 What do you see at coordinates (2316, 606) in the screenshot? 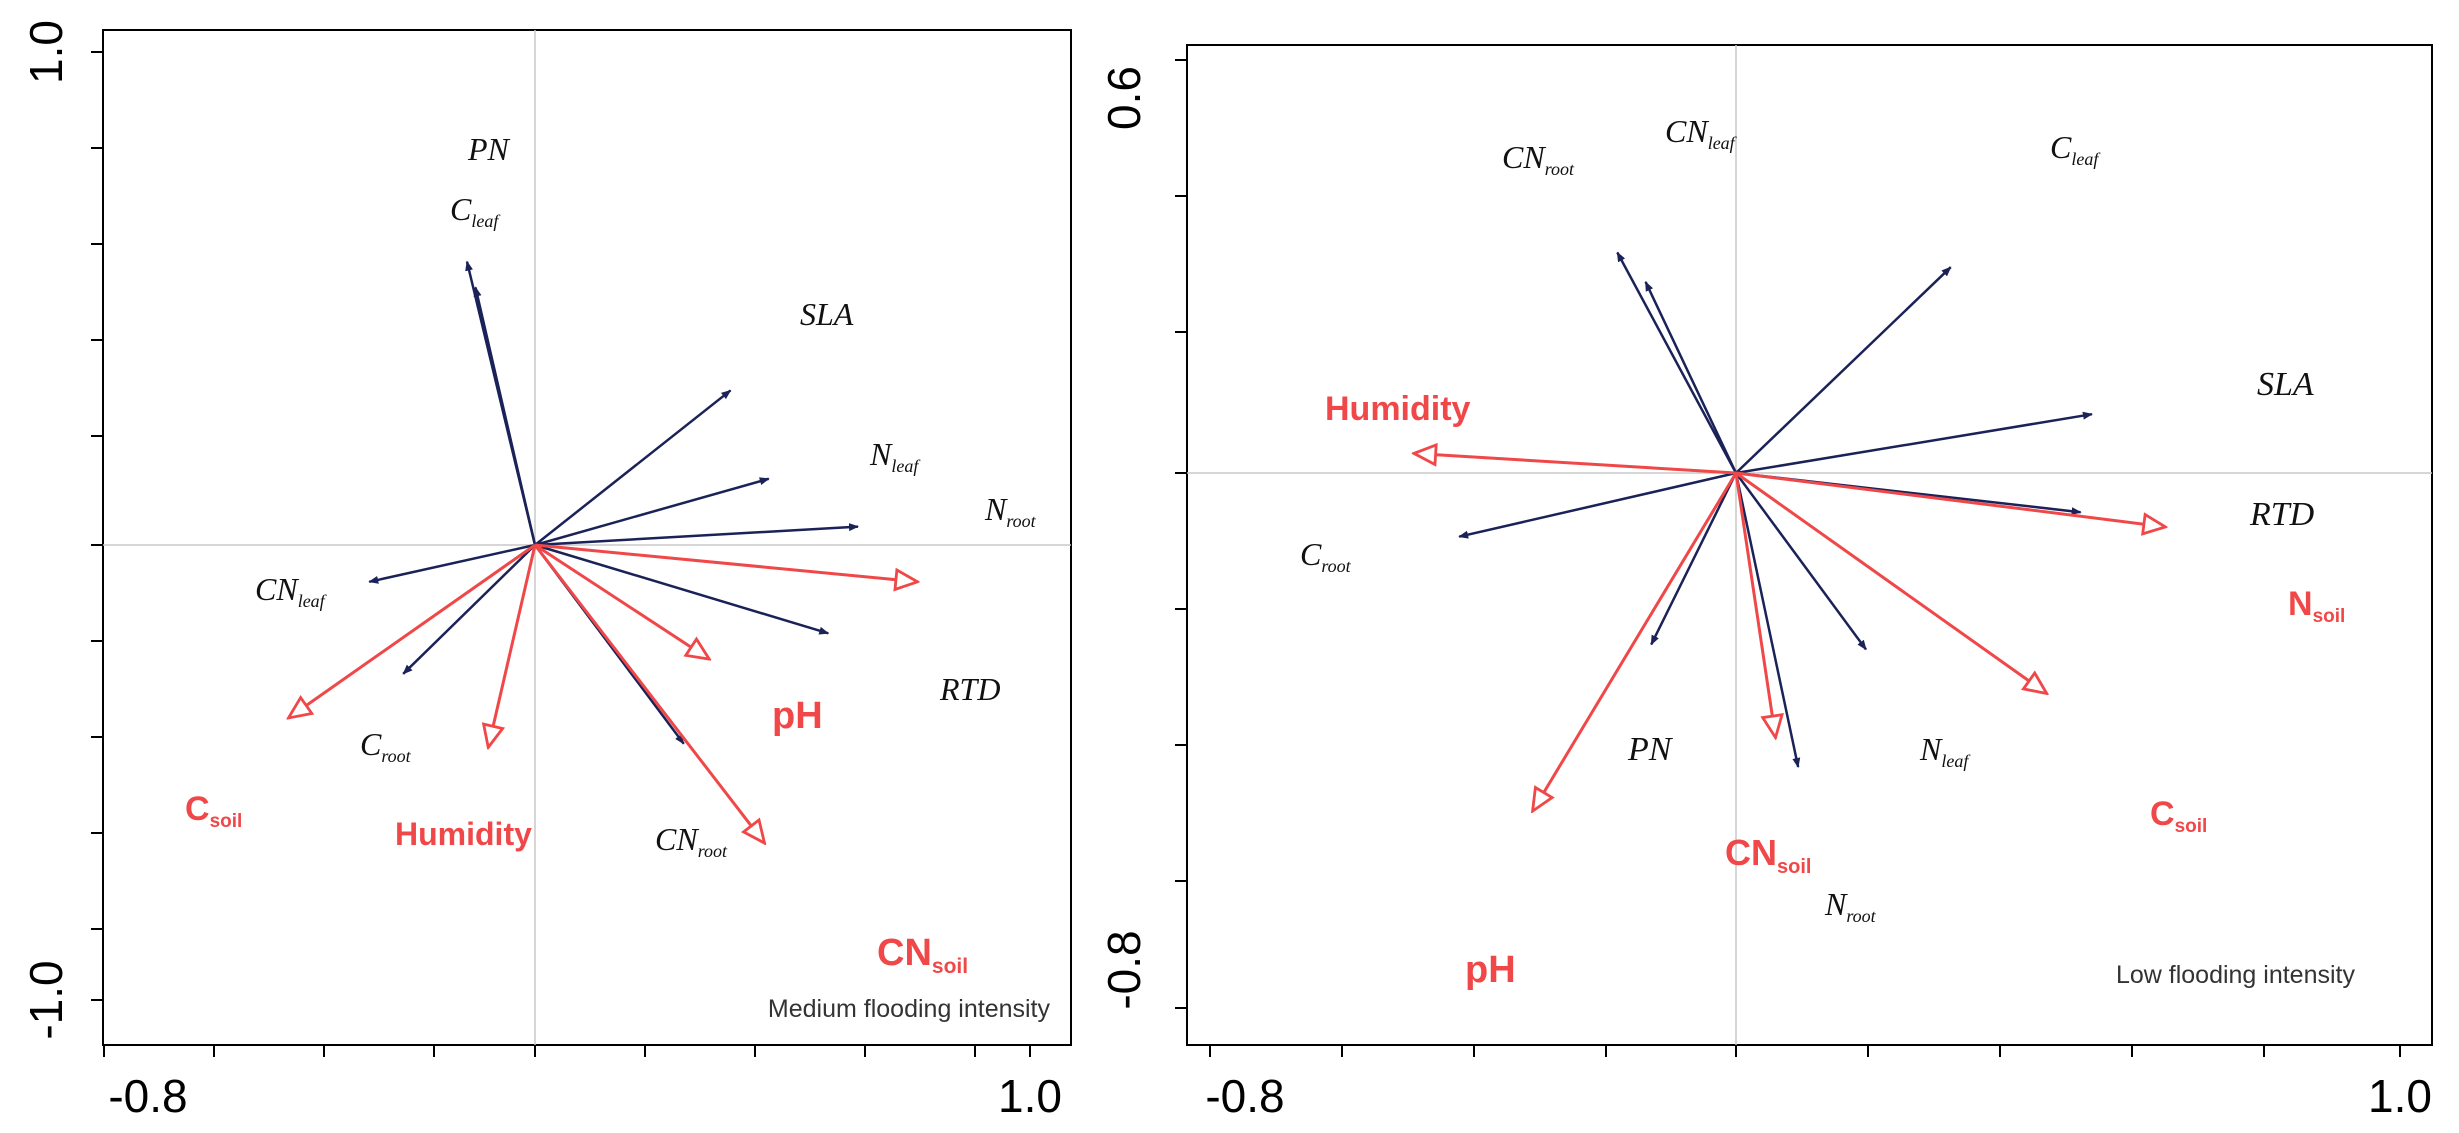
I see `env-label-Nsoil: Nsoil` at bounding box center [2316, 606].